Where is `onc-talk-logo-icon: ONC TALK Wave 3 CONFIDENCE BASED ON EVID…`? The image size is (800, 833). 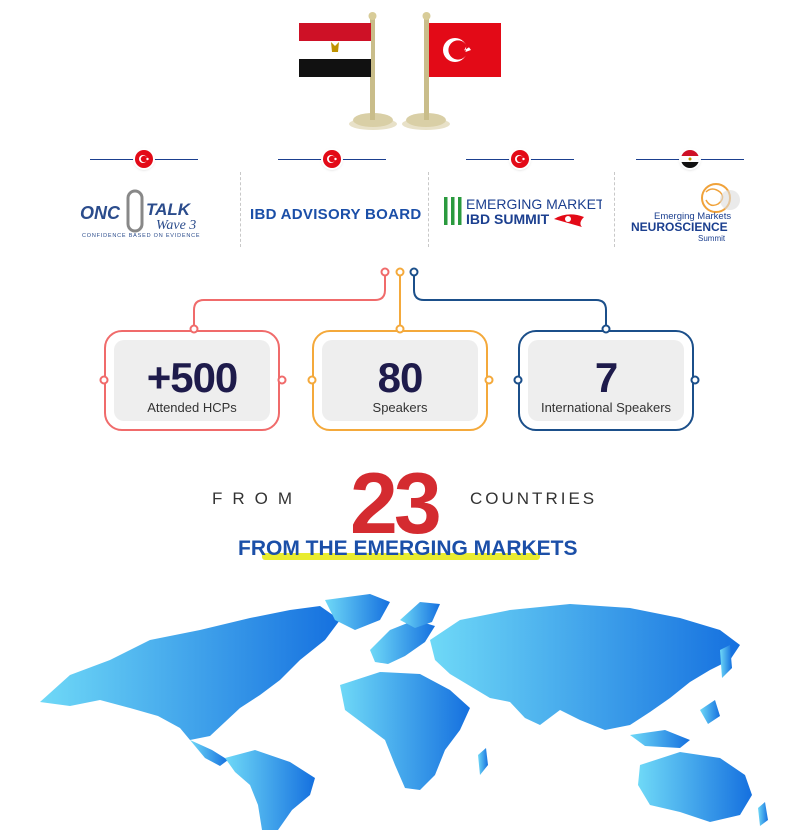
onc-talk-logo-icon: ONC TALK Wave 3 CONFIDENCE BASED ON EVID… is located at coordinates (140, 214).